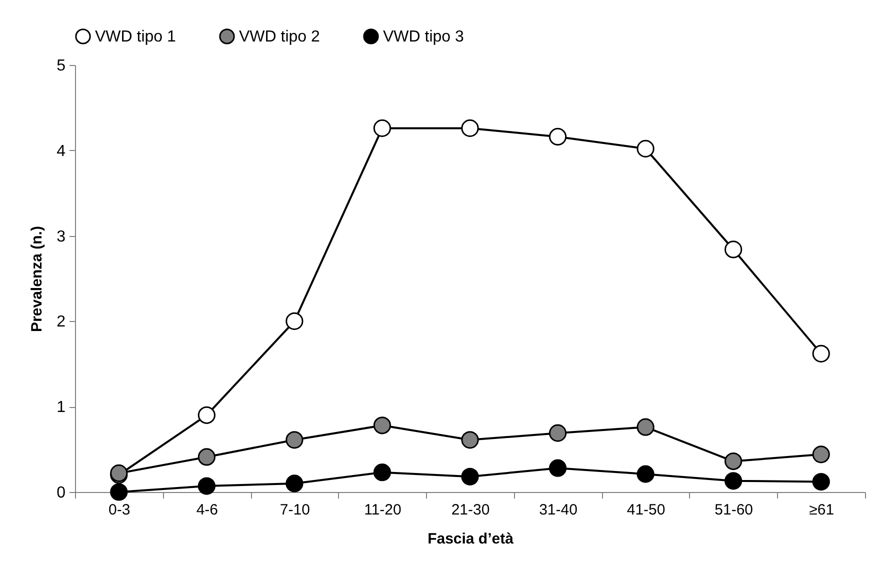  What do you see at coordinates (37, 279) in the screenshot?
I see `y-axis-title: Prevalenza (n.)` at bounding box center [37, 279].